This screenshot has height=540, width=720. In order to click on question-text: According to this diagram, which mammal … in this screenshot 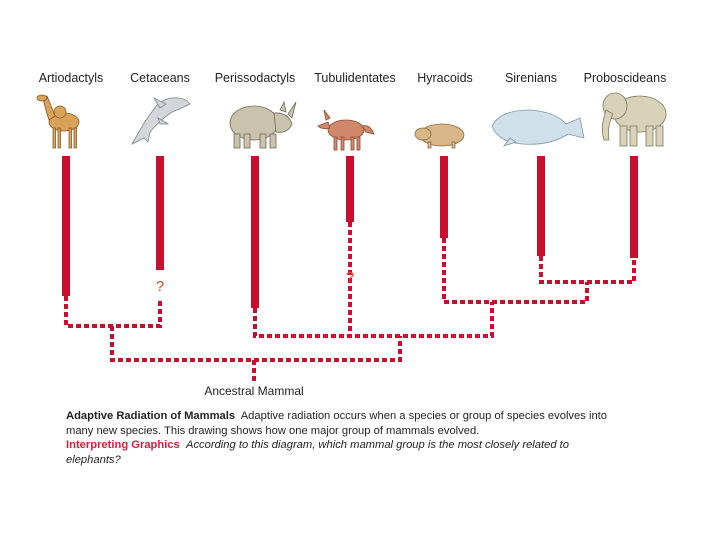, I will do `click(318, 452)`.